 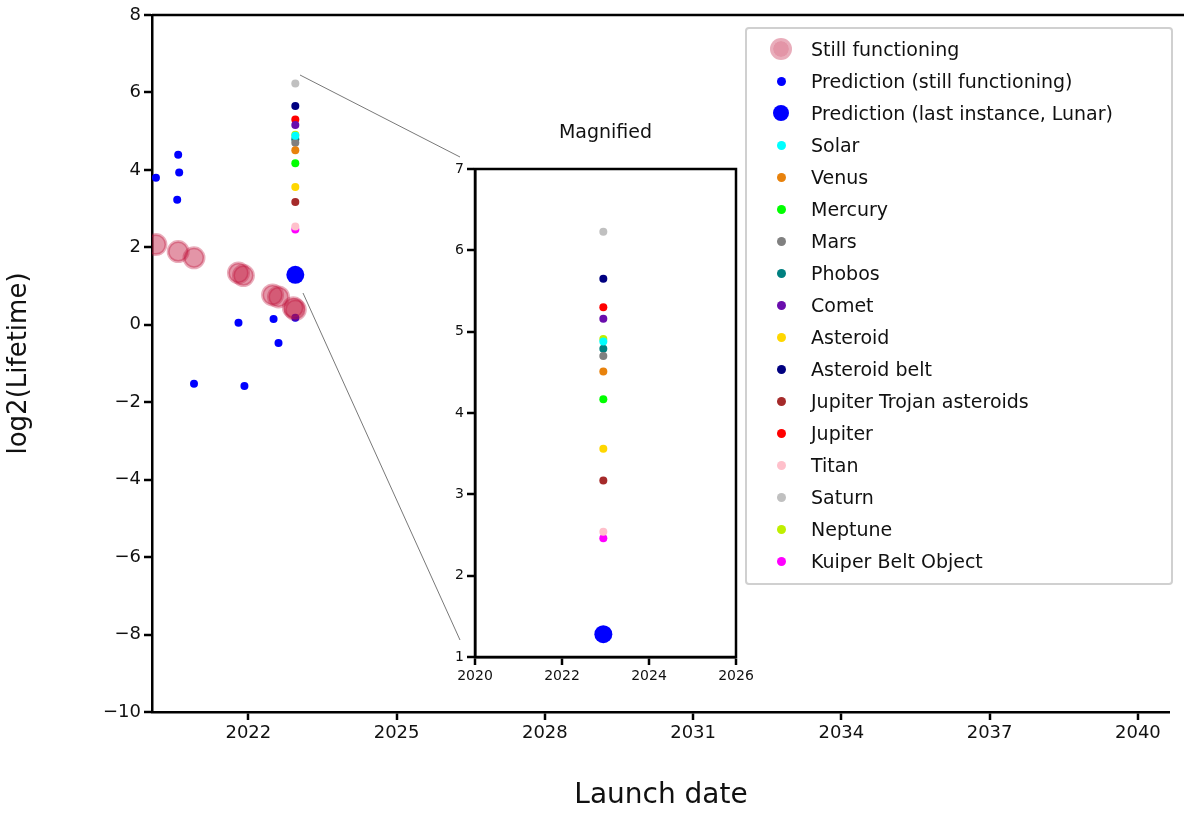 What do you see at coordinates (835, 145) in the screenshot?
I see `legend-label: Solar` at bounding box center [835, 145].